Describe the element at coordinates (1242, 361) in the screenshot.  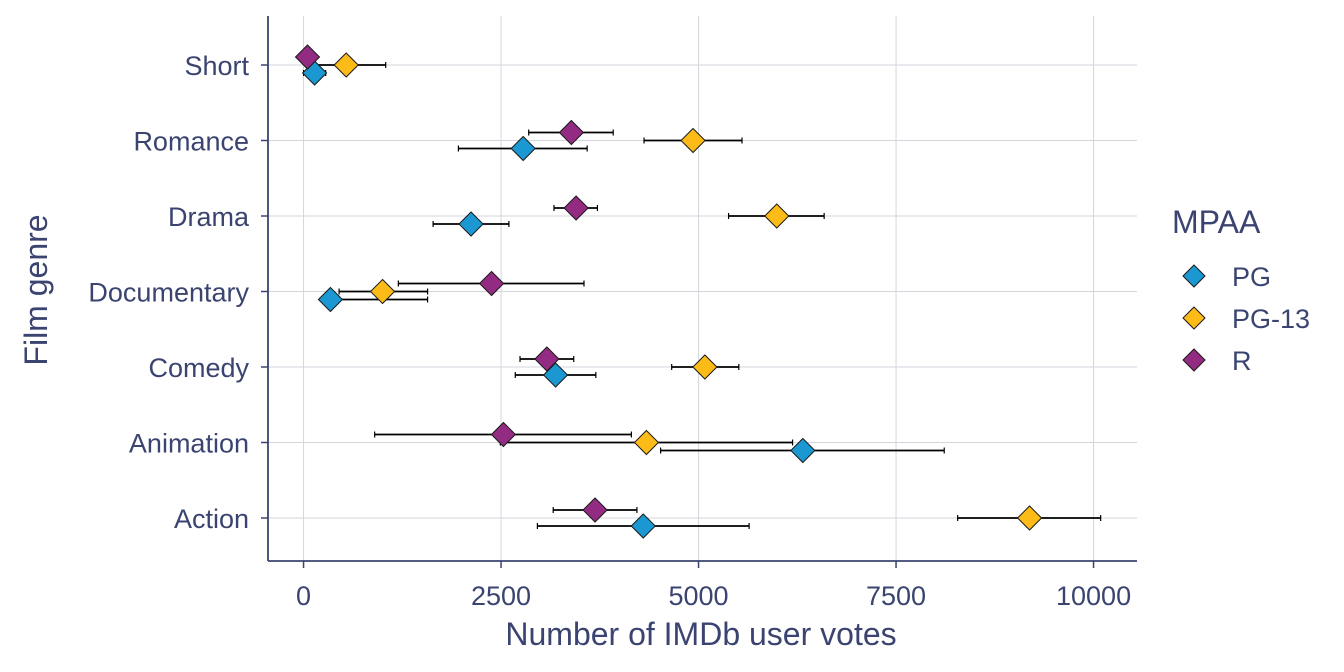
I see `legend-label: R` at that location.